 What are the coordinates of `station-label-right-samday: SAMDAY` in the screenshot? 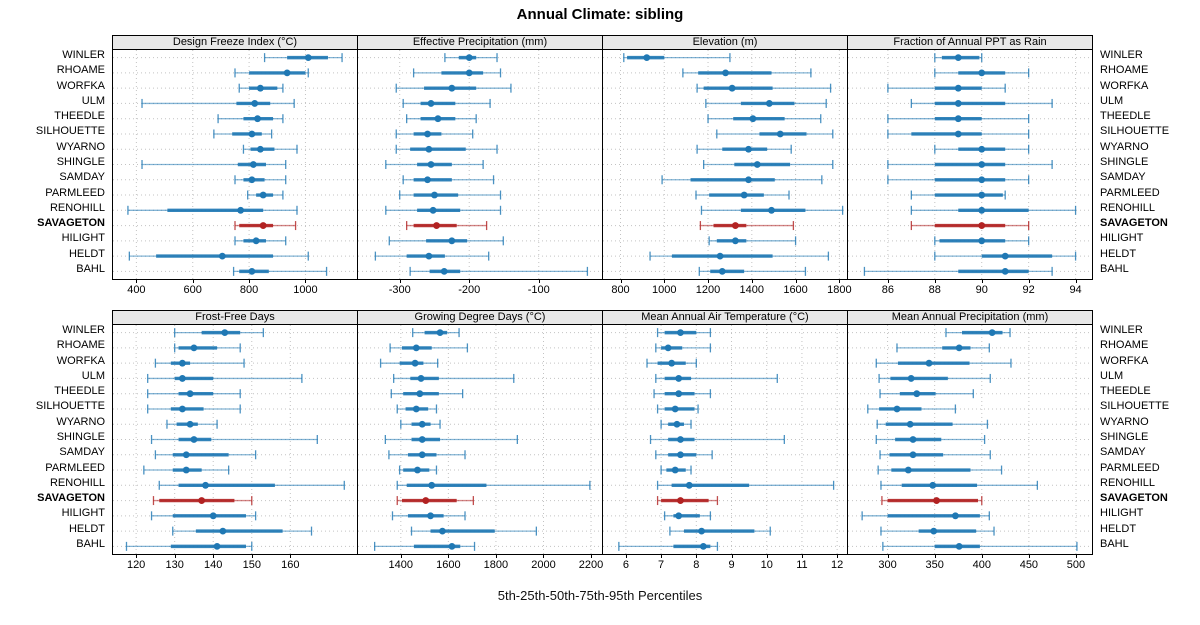 It's located at (1123, 452).